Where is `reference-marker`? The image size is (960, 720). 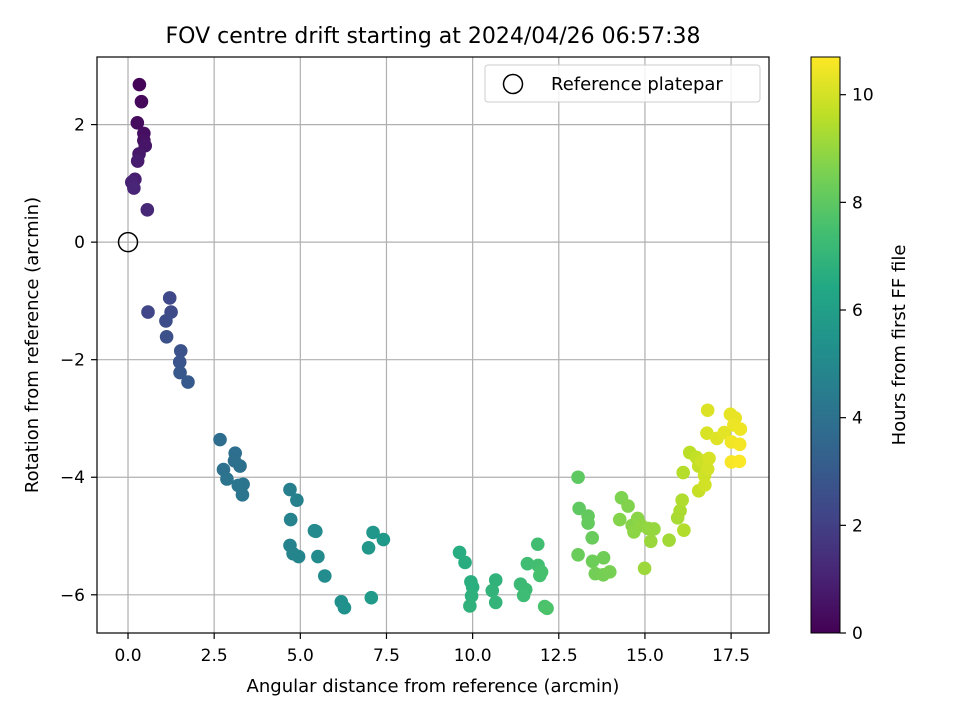 reference-marker is located at coordinates (128, 242).